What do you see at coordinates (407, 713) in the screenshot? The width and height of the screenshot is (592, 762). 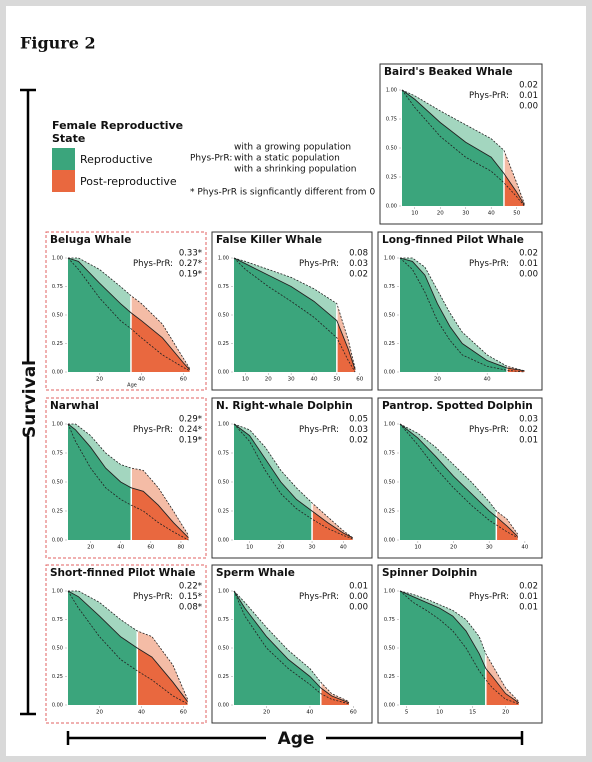 I see `x-tick-label: 5` at bounding box center [407, 713].